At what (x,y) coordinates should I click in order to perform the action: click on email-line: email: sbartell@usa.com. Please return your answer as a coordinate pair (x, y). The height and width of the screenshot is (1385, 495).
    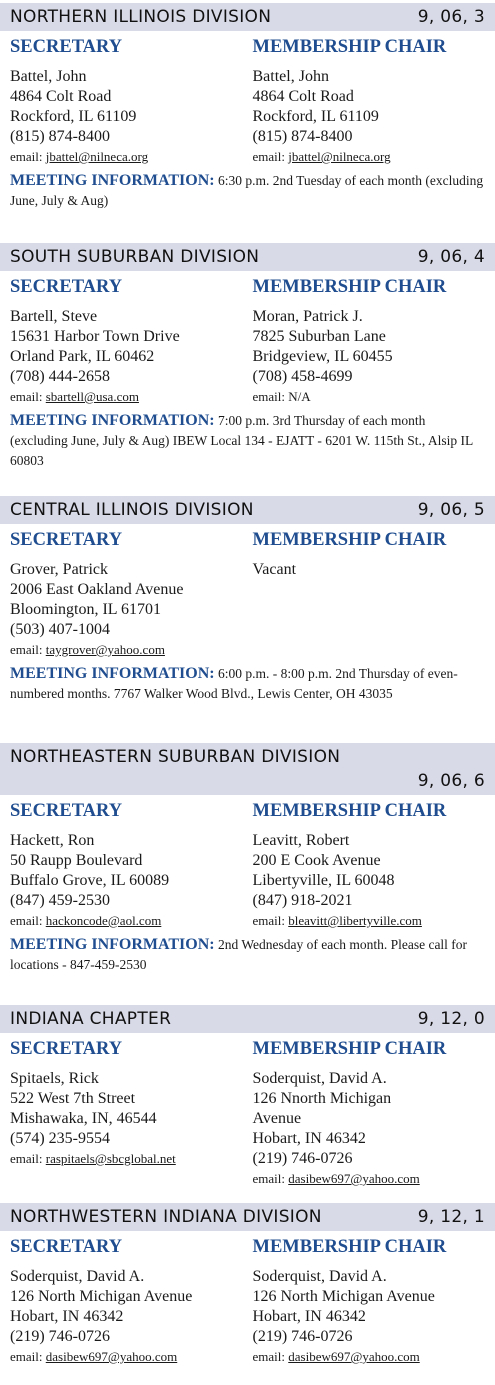
    Looking at the image, I should click on (131, 397).